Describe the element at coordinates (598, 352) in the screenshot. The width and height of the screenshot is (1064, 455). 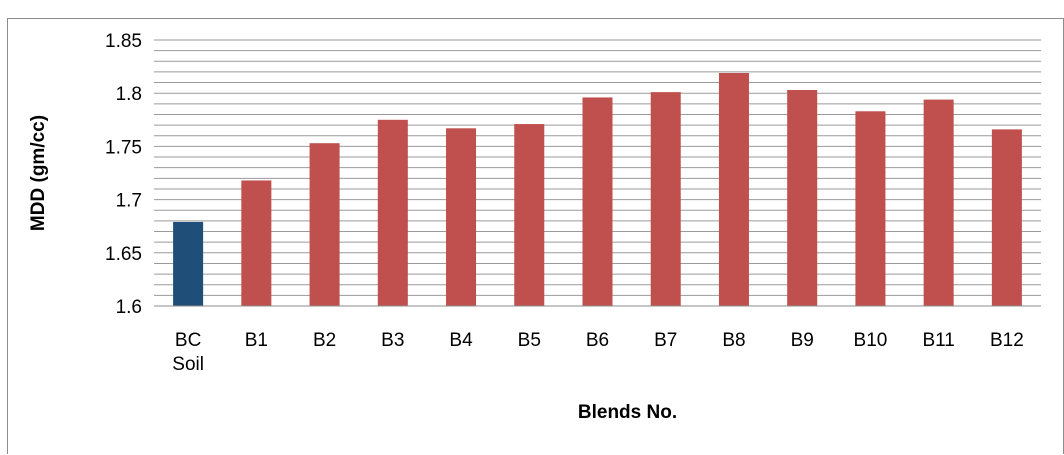
I see `x-axis-categories: BC Soil B1 B2 B3 B4 B5 B6 B7 B8 B9 B10 B11 B12` at that location.